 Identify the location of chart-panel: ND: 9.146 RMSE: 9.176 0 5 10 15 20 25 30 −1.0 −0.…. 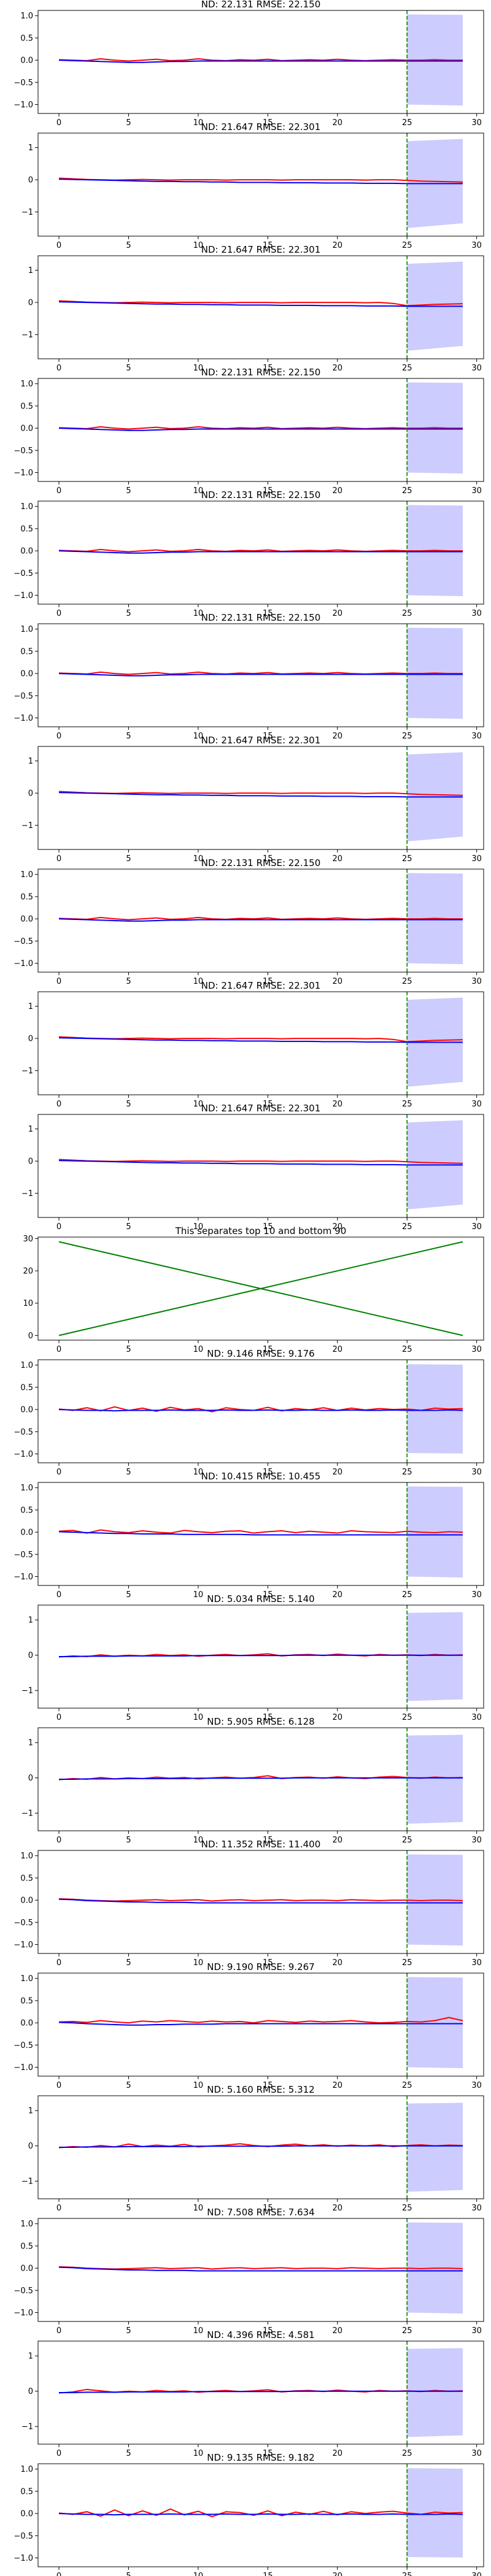
(249, 1412).